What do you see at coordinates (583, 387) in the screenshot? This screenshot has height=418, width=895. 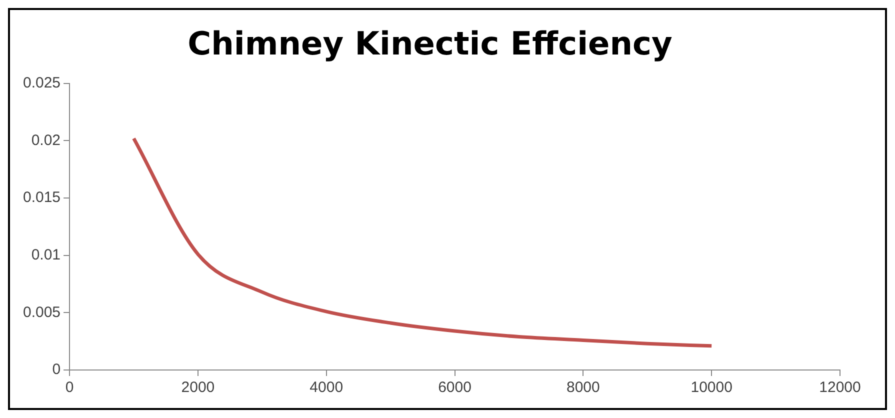 I see `x-tick-label: 8000` at bounding box center [583, 387].